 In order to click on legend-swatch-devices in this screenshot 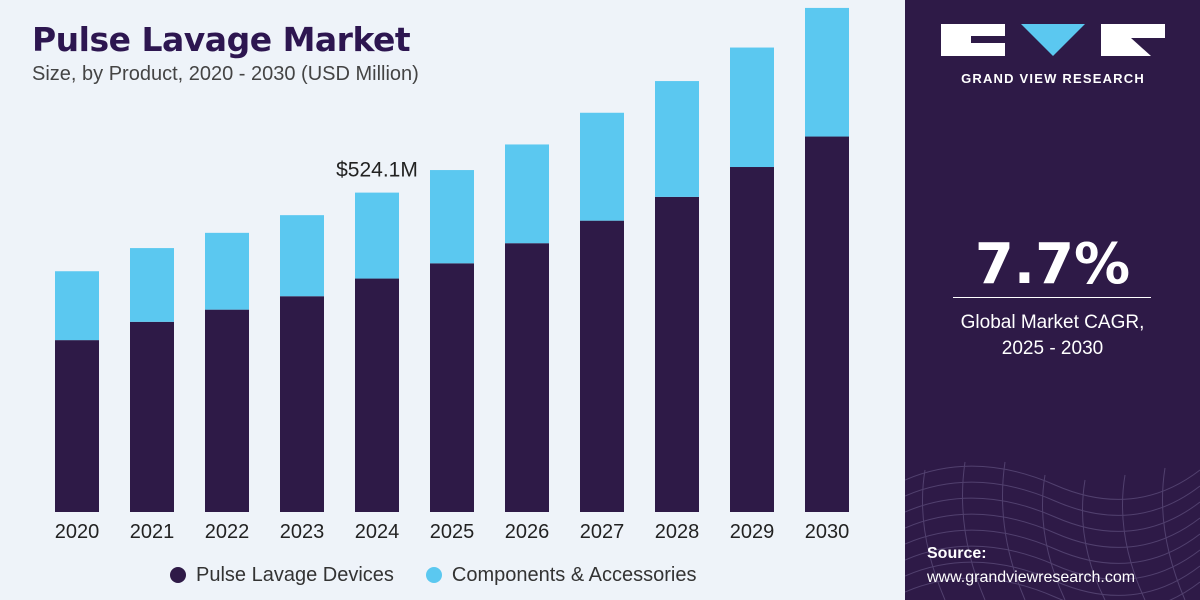, I will do `click(178, 575)`.